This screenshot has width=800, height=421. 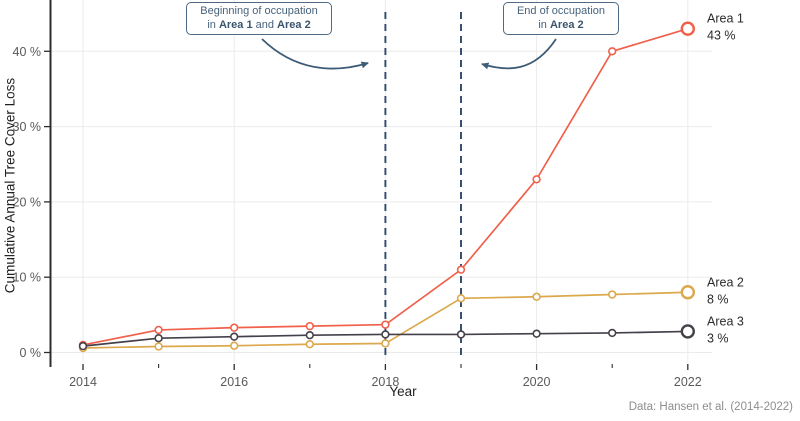 What do you see at coordinates (519, 54) in the screenshot?
I see `annotation-arrow-to-2019-line` at bounding box center [519, 54].